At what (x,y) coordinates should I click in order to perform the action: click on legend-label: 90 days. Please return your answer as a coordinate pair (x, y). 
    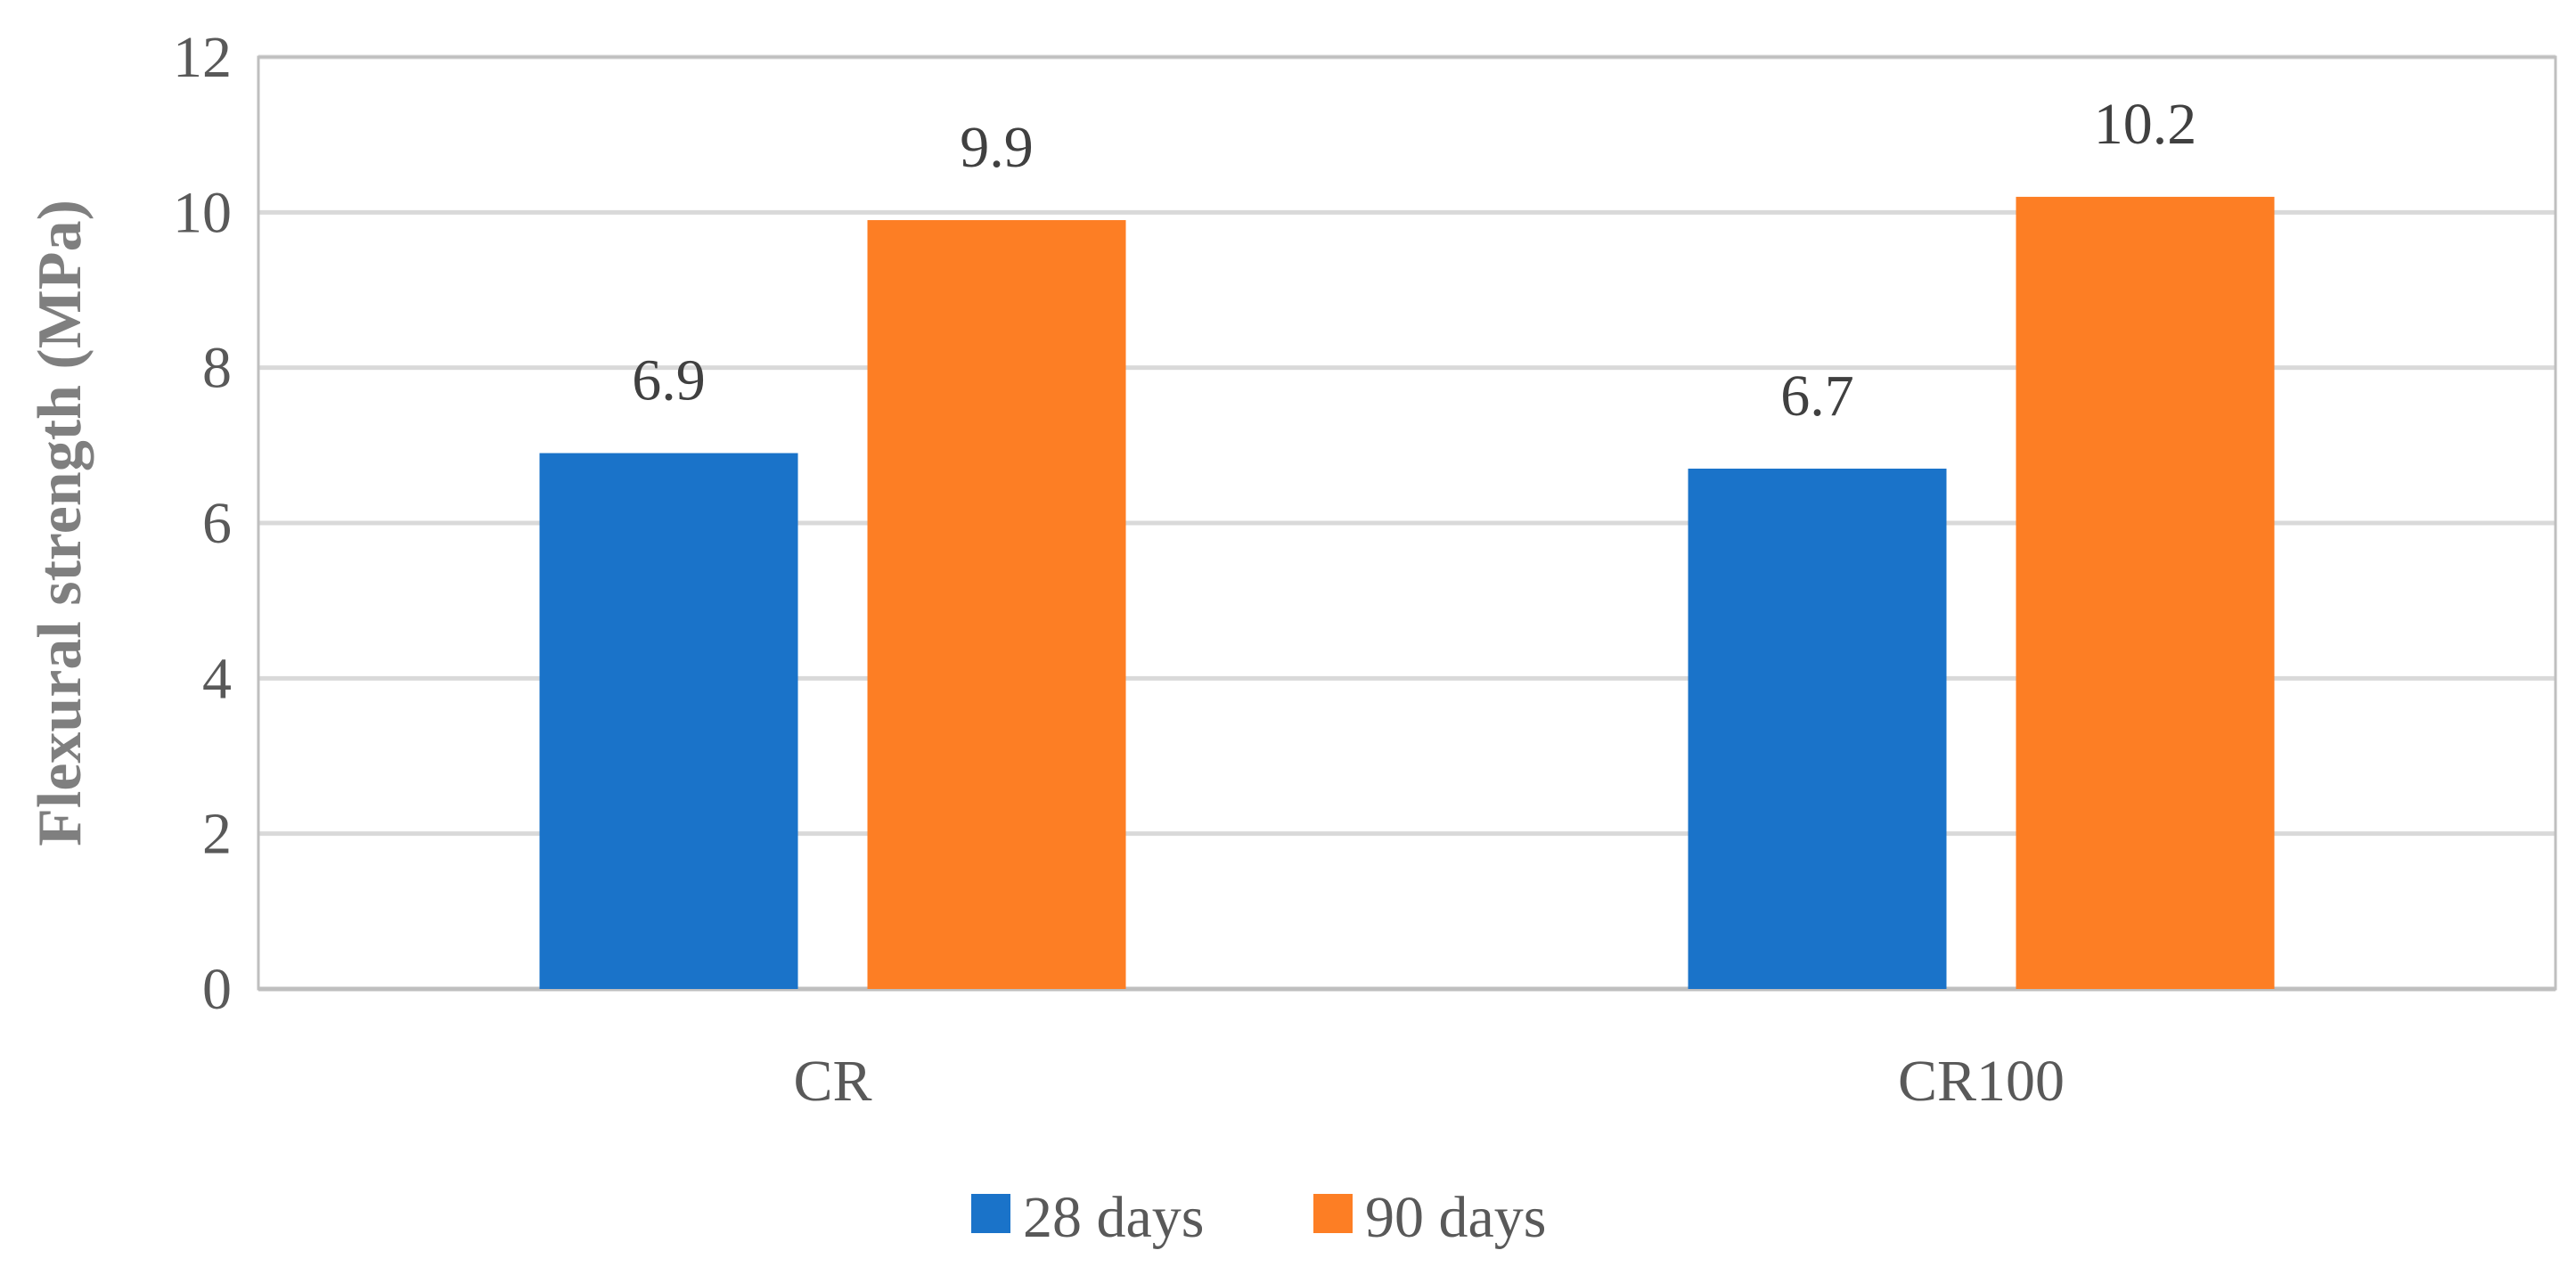
    Looking at the image, I should click on (1455, 1217).